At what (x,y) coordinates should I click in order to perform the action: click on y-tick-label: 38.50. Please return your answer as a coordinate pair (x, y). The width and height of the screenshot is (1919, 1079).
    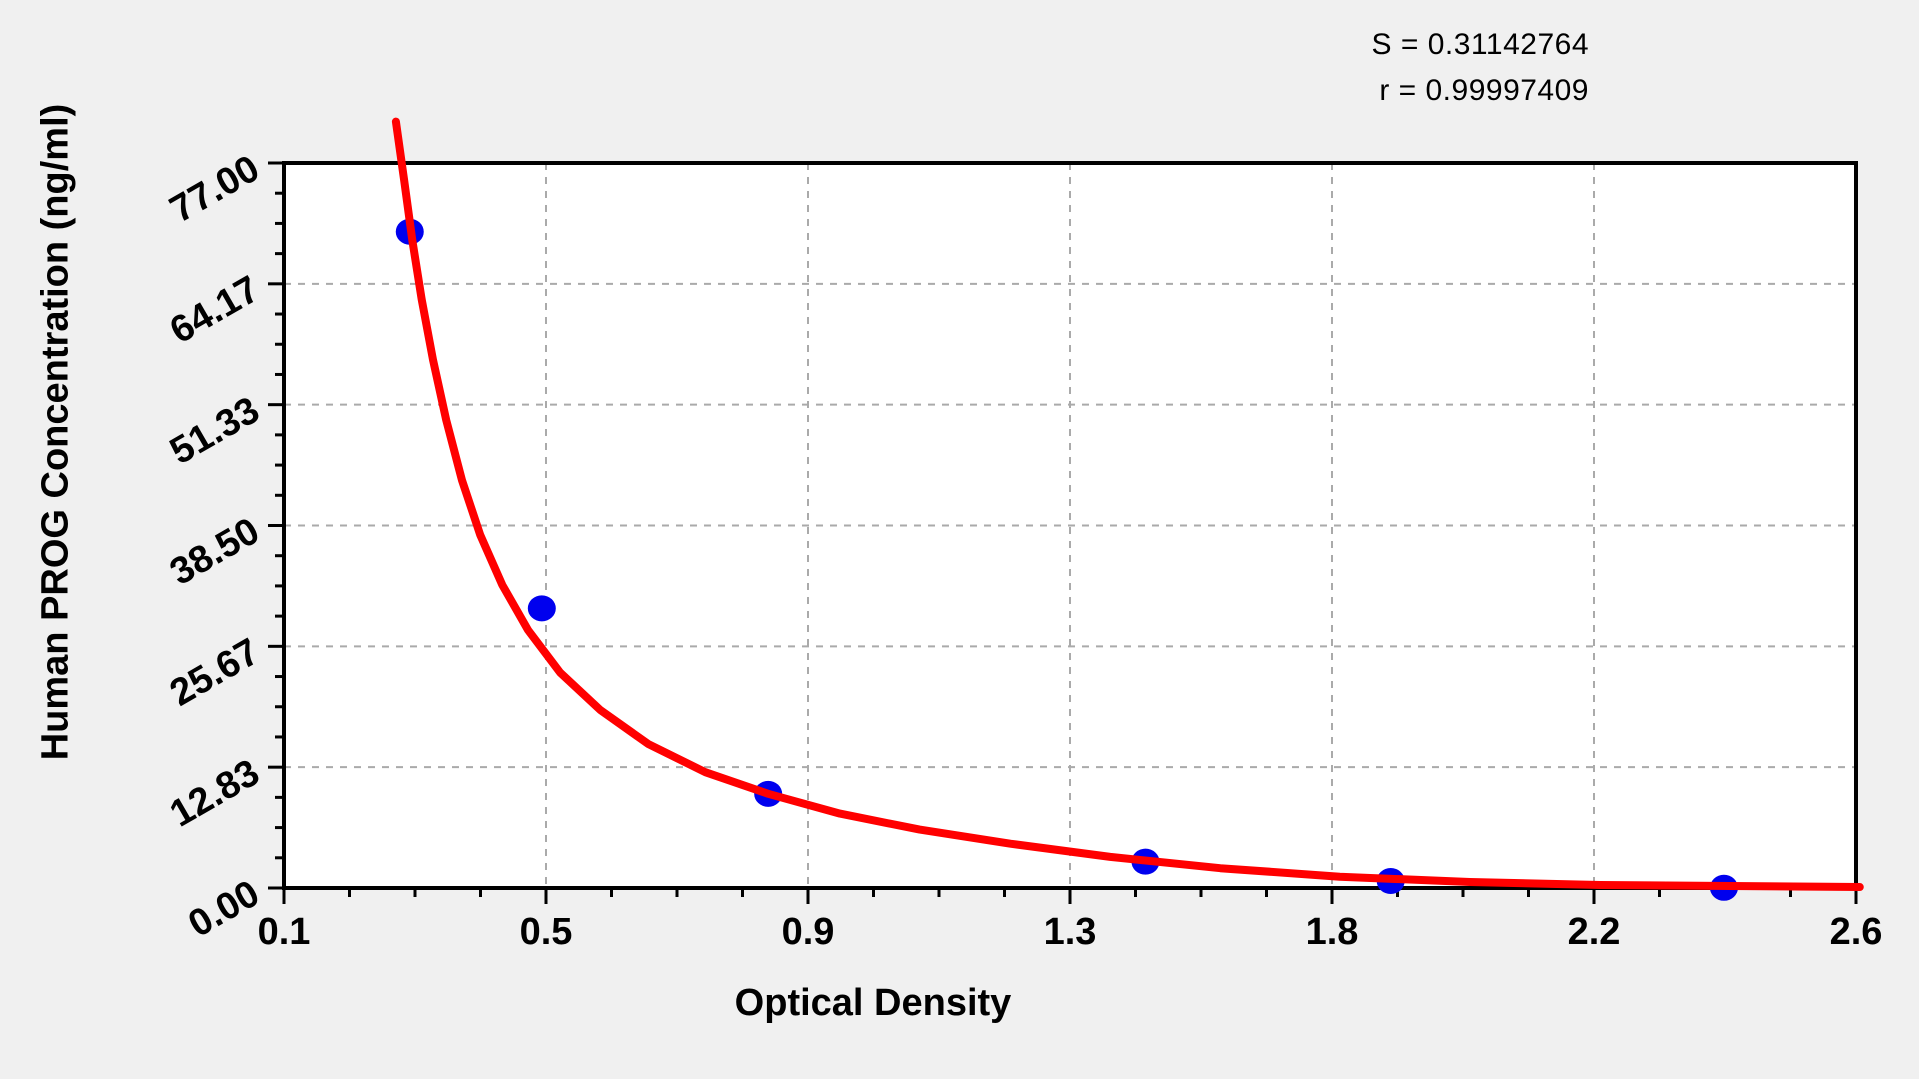
    Looking at the image, I should click on (214, 552).